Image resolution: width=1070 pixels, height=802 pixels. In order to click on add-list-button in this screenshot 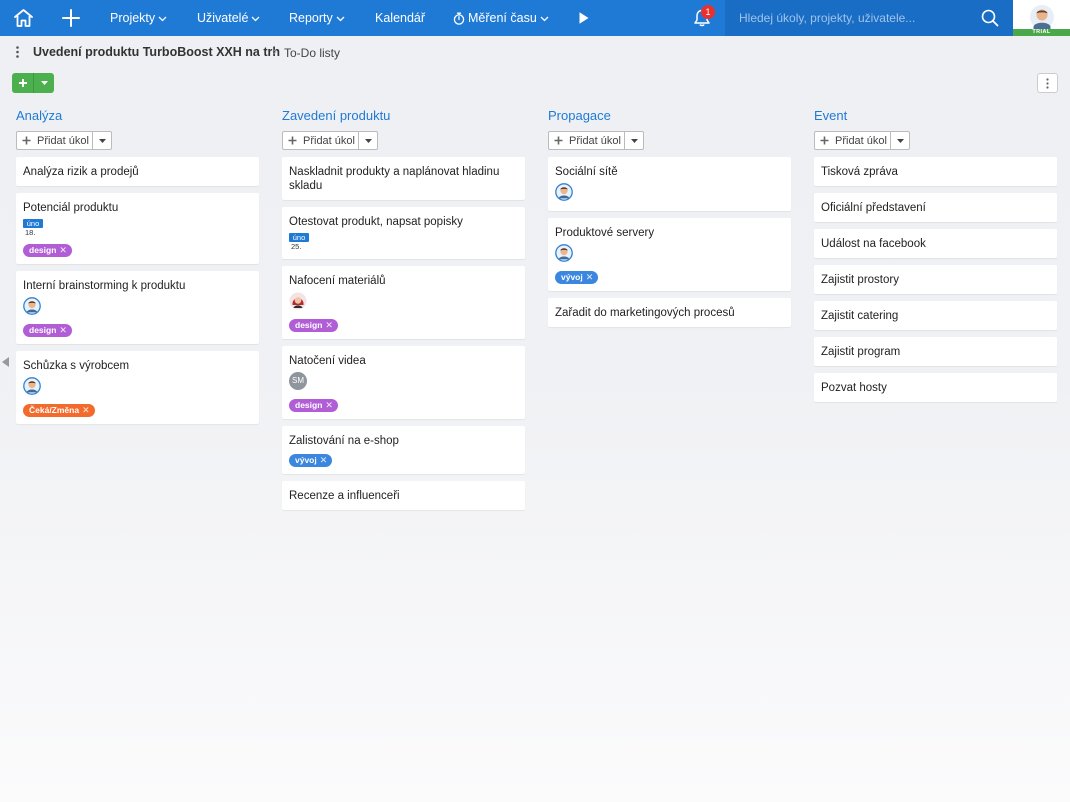, I will do `click(23, 83)`.